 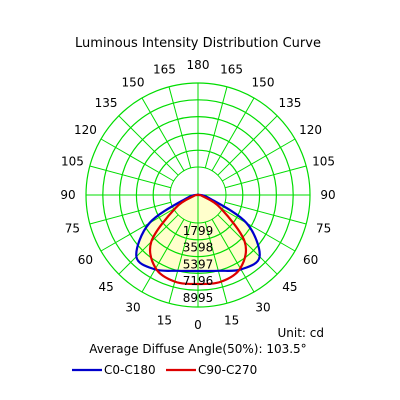 I want to click on angle-label-left: 60, so click(x=85, y=260).